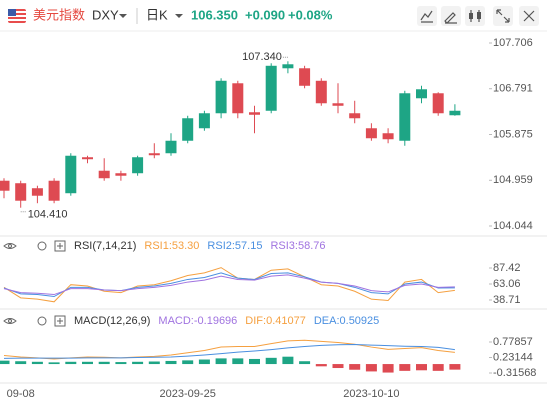  I want to click on y-tick-label: -0.31568, so click(514, 373).